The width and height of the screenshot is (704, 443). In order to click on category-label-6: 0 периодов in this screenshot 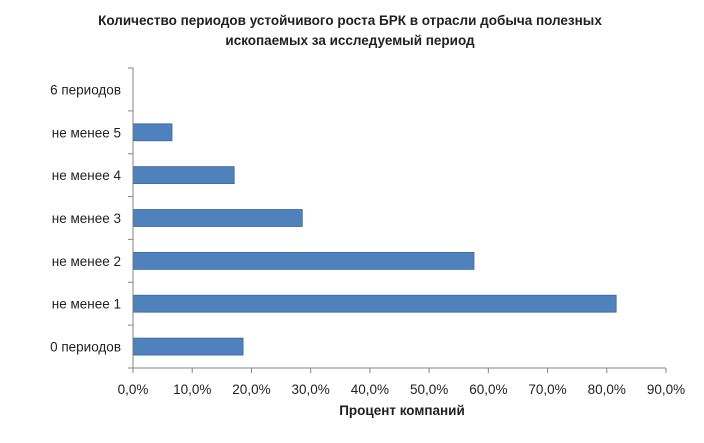, I will do `click(85, 347)`.